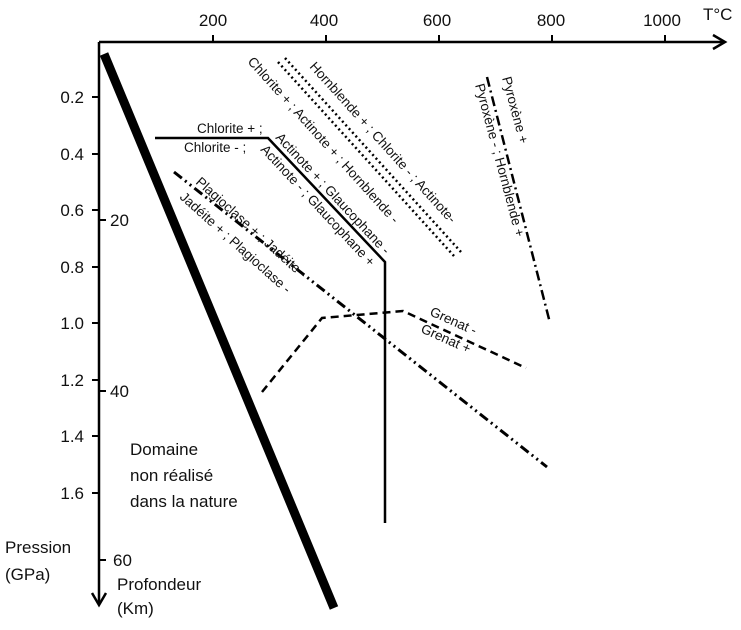  I want to click on pressure-axis-title: Pression, so click(38, 547).